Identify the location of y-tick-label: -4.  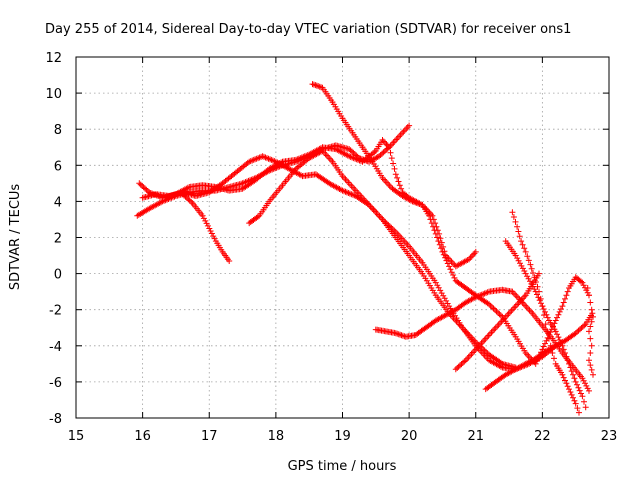
(55, 347).